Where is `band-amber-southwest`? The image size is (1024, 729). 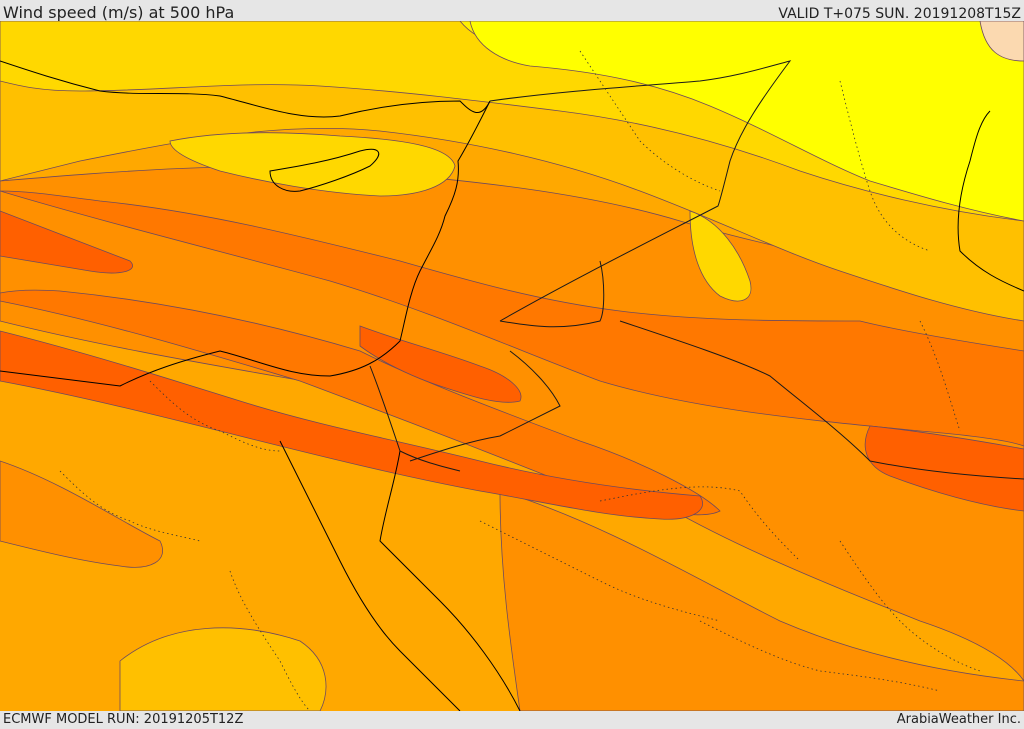 band-amber-southwest is located at coordinates (223, 669).